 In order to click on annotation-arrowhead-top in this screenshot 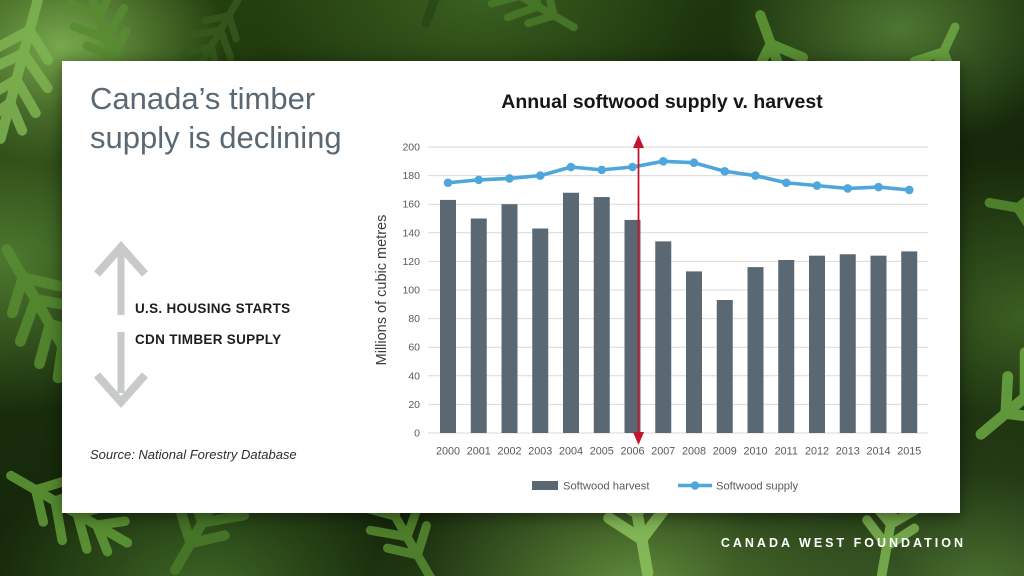, I will do `click(638, 141)`.